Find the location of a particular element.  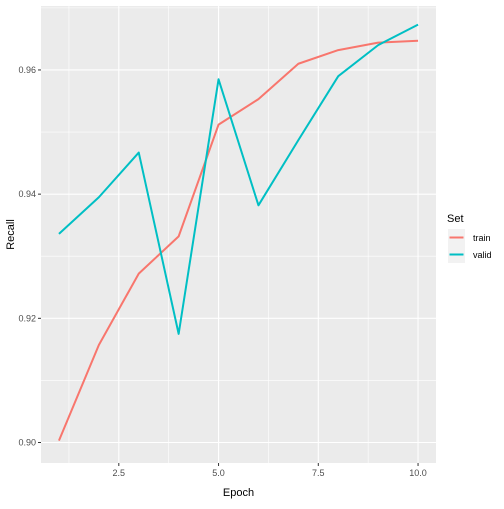

x-axis-ticks: 2.5 5.0 7.5 10.0 is located at coordinates (270, 470).